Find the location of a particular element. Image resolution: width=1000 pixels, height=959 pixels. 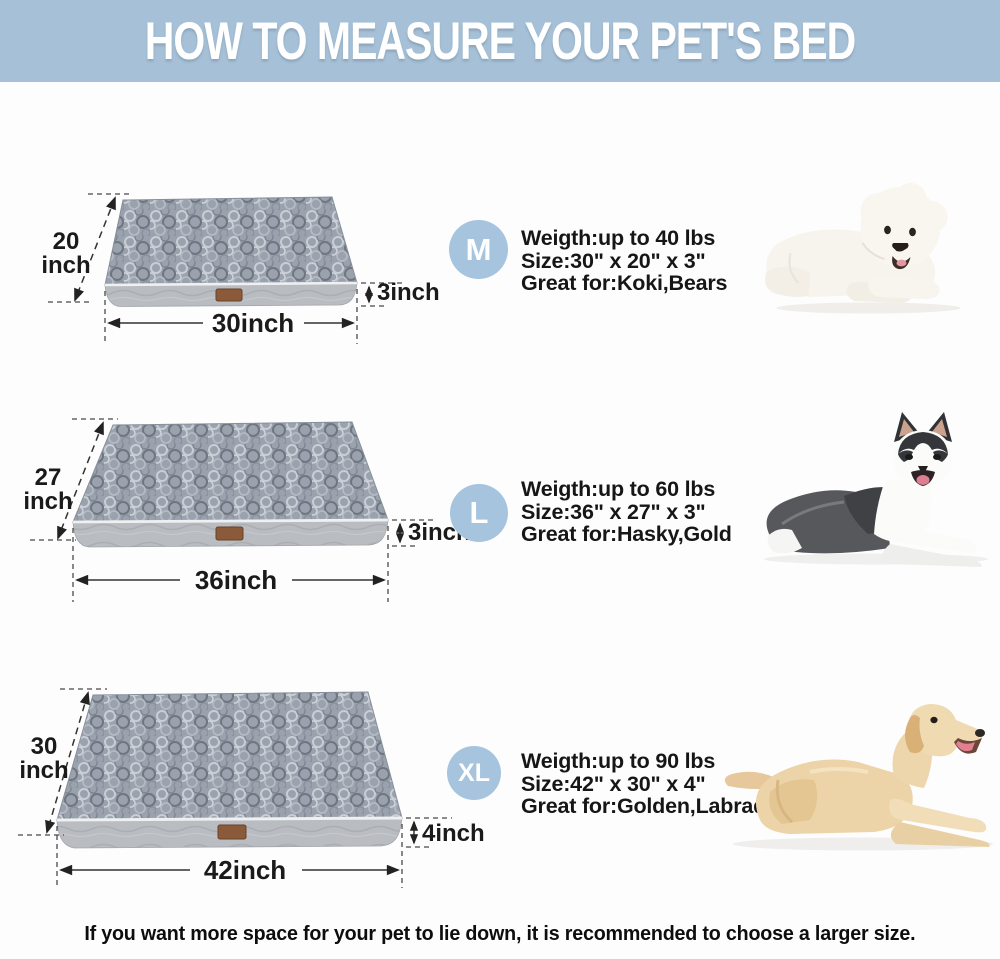

height-dimension: 4inch is located at coordinates (445, 832).